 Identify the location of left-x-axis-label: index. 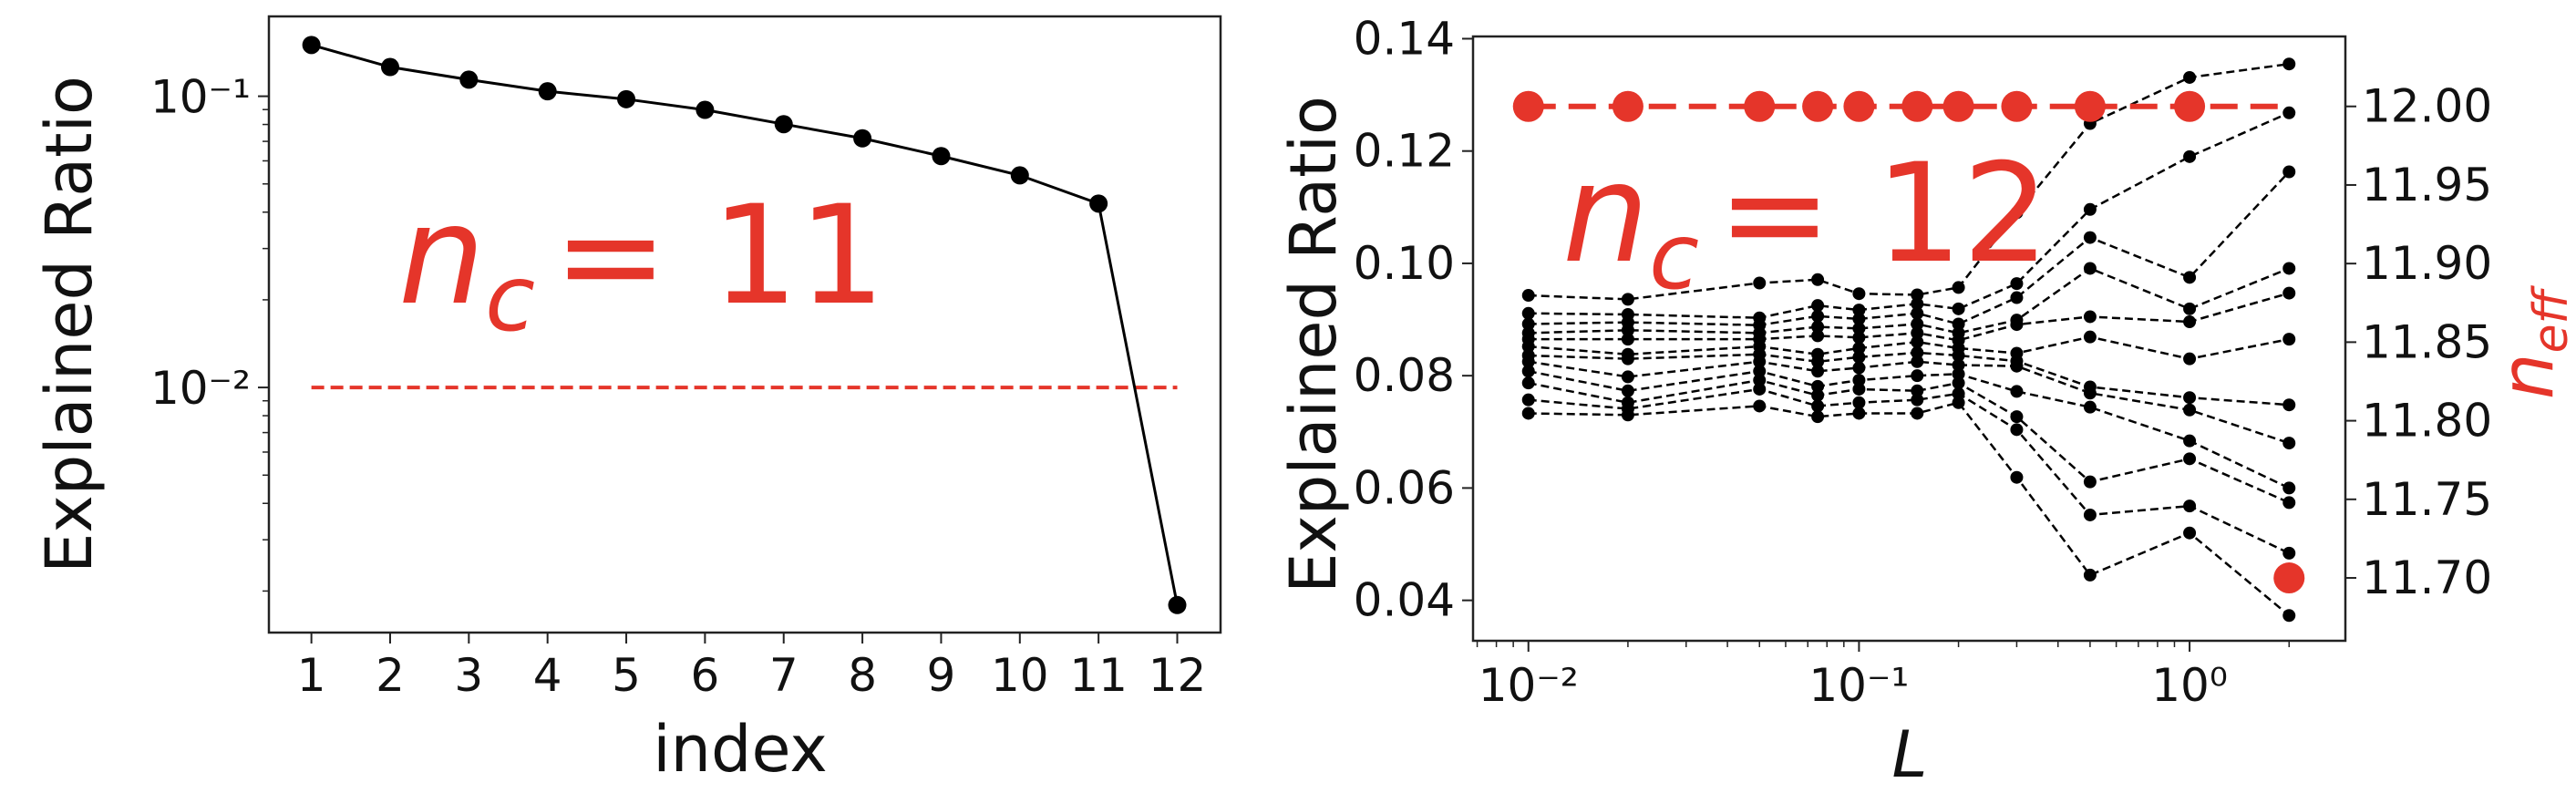
(740, 749).